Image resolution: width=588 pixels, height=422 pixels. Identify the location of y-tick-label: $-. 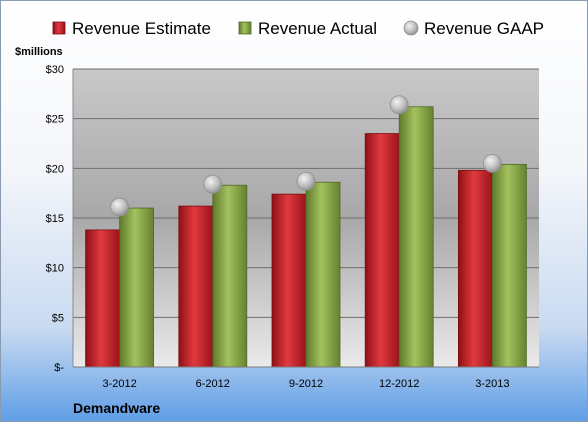
(59, 368).